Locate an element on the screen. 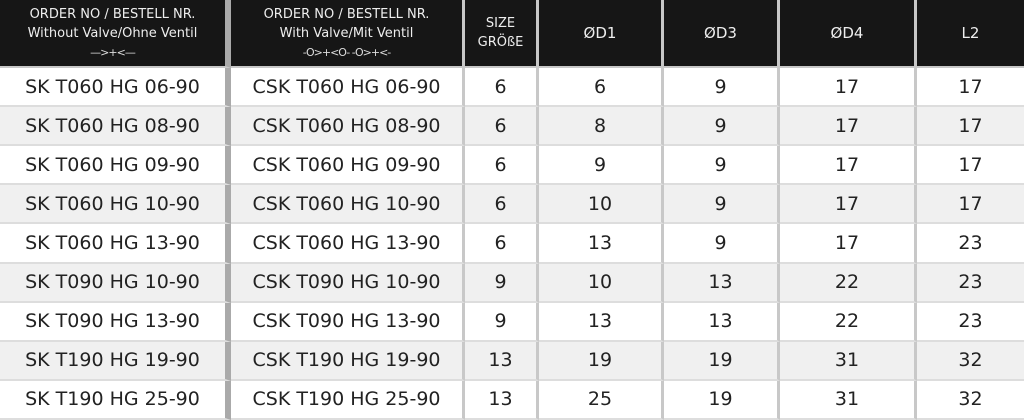 The height and width of the screenshot is (420, 1024). header-d1: ØD1 is located at coordinates (601, 34).